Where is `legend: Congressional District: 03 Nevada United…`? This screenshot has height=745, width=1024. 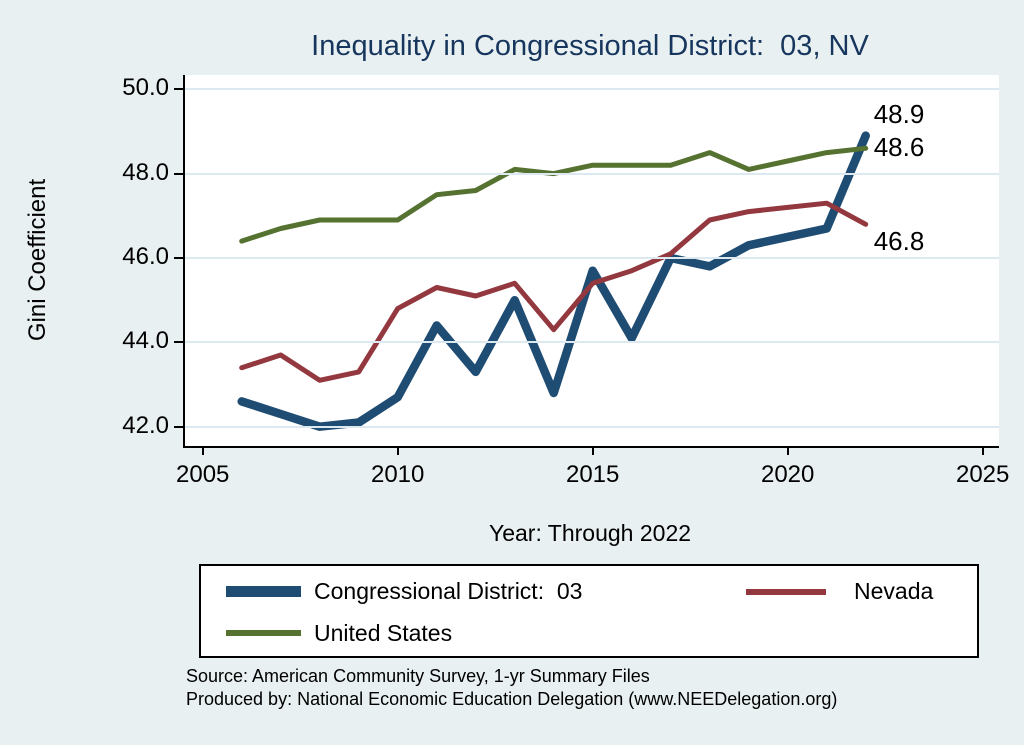
legend: Congressional District: 03 Nevada United… is located at coordinates (589, 611).